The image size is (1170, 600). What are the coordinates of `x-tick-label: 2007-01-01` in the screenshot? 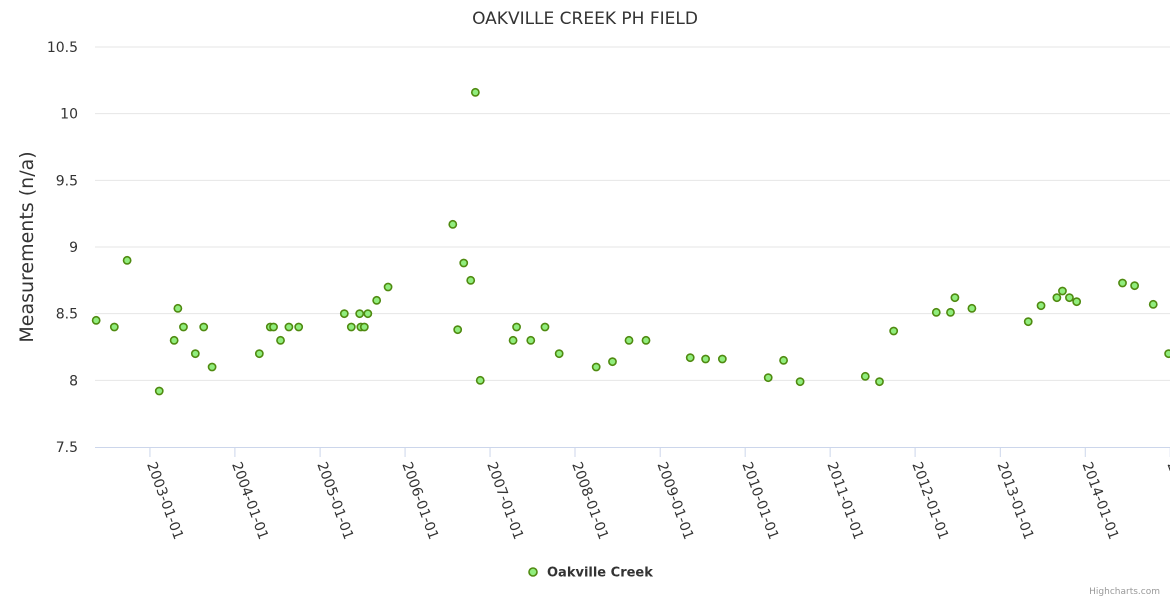 It's located at (504, 501).